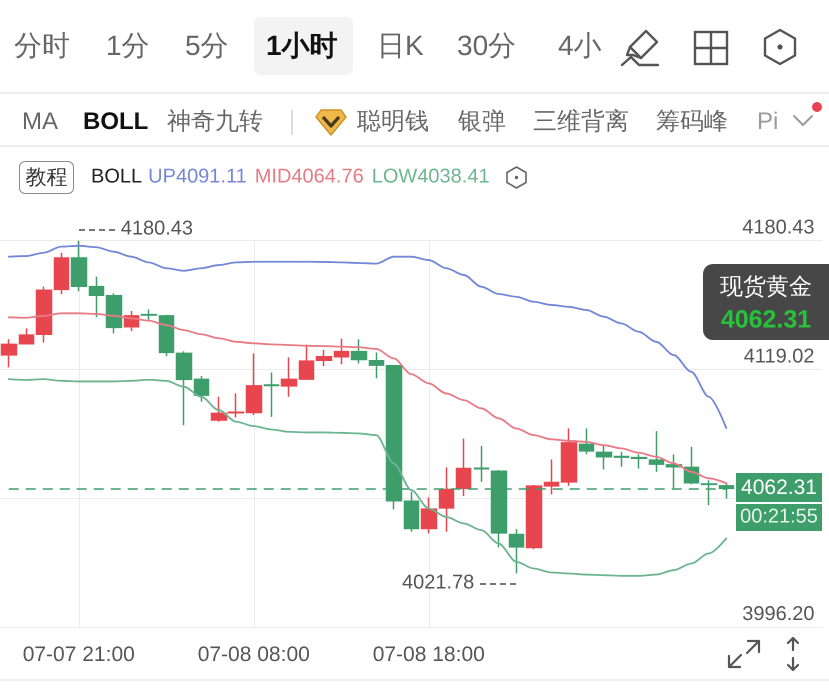 This screenshot has width=829, height=690. I want to click on text: MA, so click(40, 122).